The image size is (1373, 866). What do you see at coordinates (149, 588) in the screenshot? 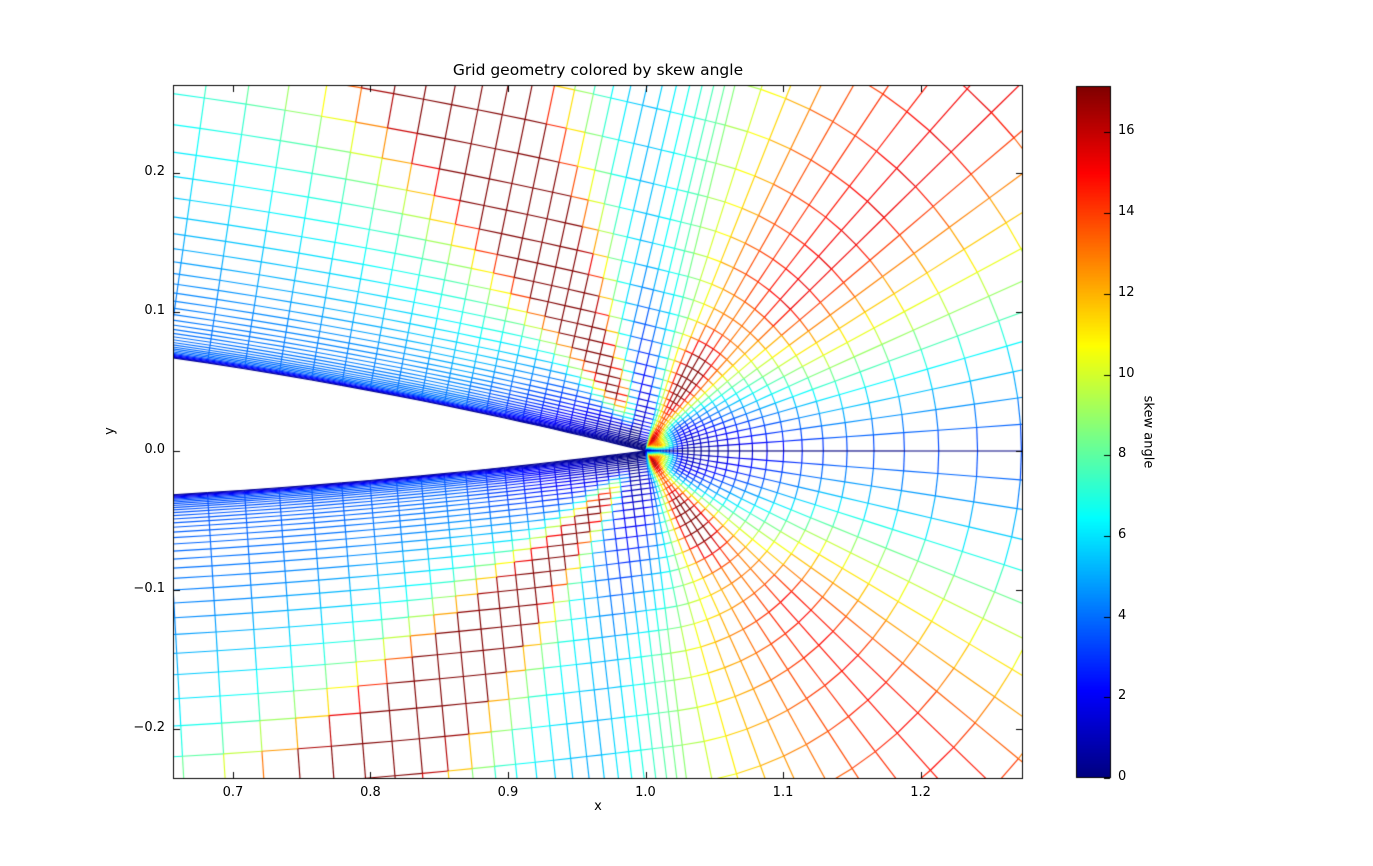
I see `y-tick-label: −0.1` at bounding box center [149, 588].